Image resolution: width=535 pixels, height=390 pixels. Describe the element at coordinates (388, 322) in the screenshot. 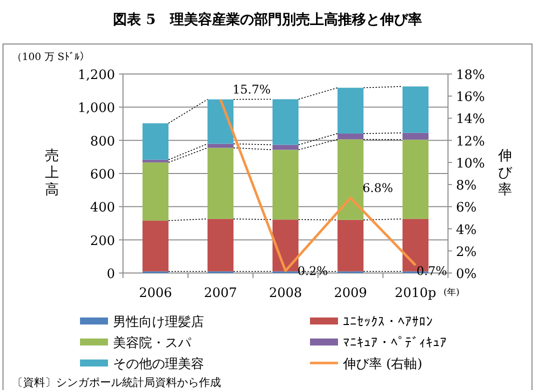

I see `legend-label: ﾕﾆｾｯｸｽ・ﾍｱｻﾛﾝ` at that location.